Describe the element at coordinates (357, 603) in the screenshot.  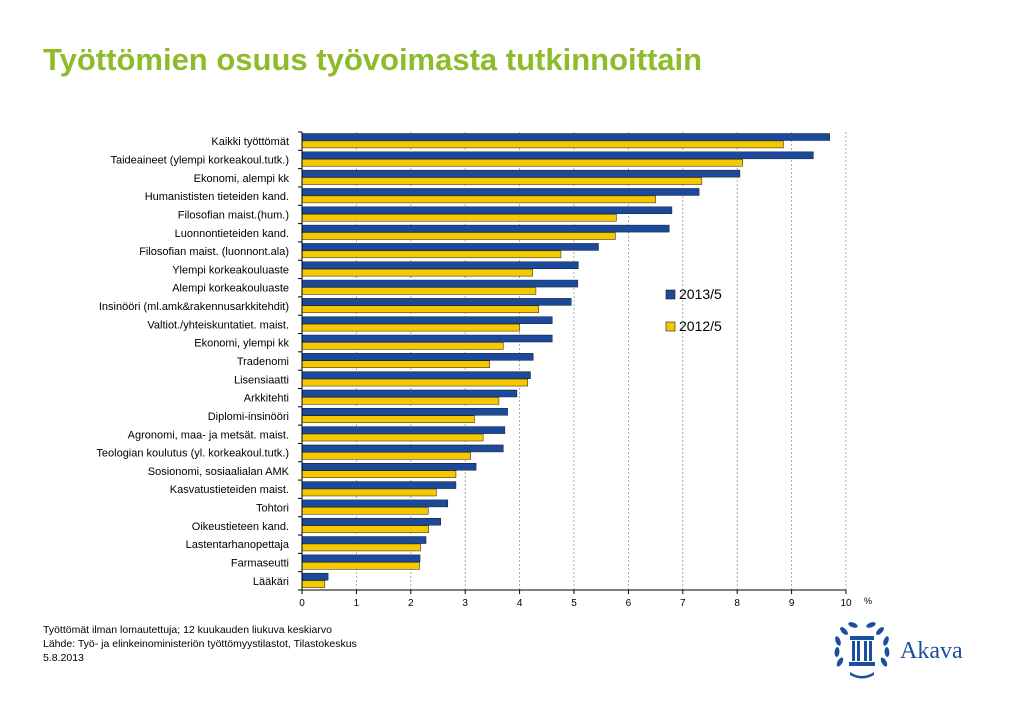
I see `x-tick-label: 1` at that location.